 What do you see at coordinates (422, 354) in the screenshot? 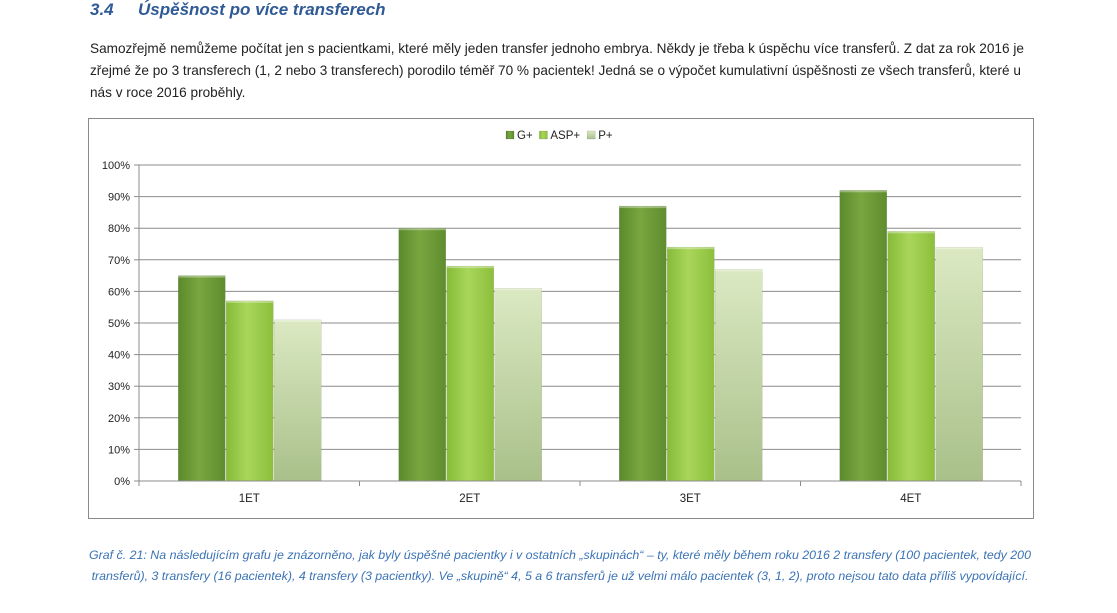
I see `bar-gplus-2et` at bounding box center [422, 354].